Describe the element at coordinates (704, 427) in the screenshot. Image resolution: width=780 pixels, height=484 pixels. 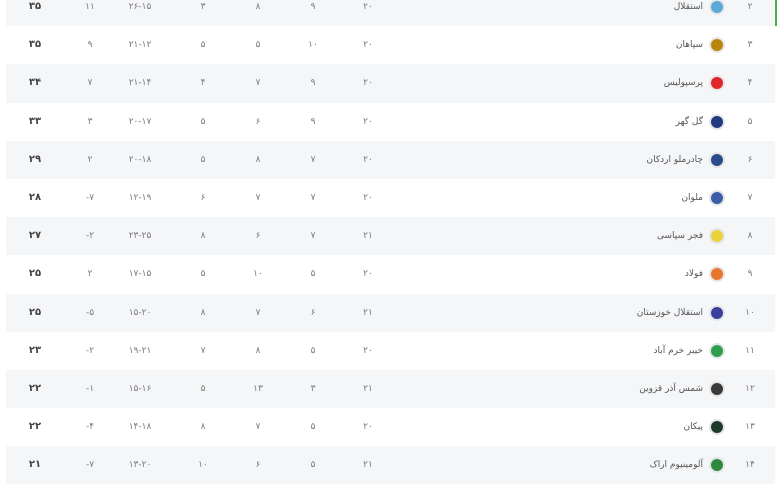
I see `team-cell: پیکان` at that location.